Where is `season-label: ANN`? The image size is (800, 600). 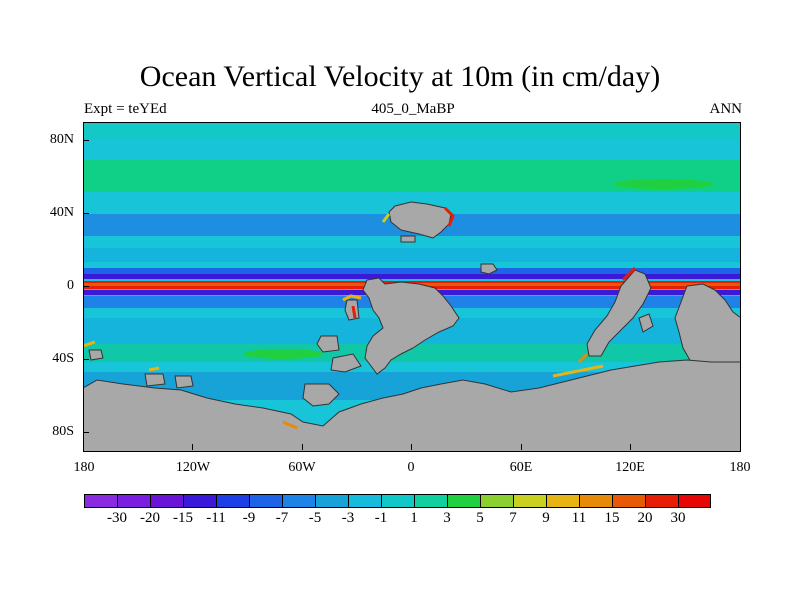 season-label: ANN is located at coordinates (726, 109).